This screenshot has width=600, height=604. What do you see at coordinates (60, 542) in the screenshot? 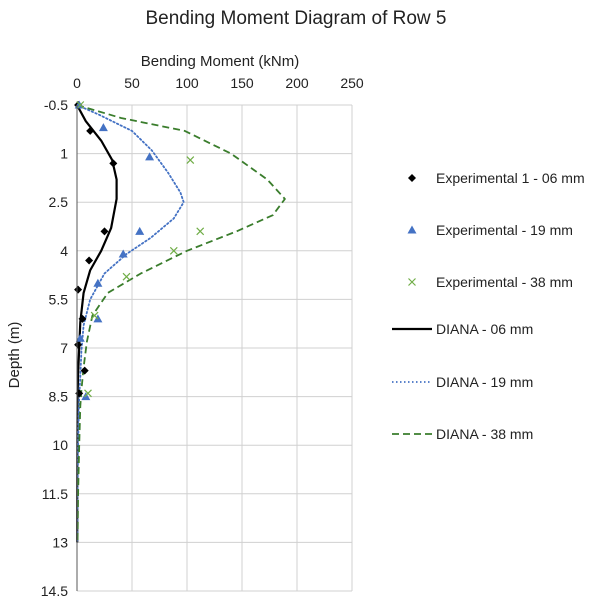
I see `y-tick-label: 13` at bounding box center [60, 542].